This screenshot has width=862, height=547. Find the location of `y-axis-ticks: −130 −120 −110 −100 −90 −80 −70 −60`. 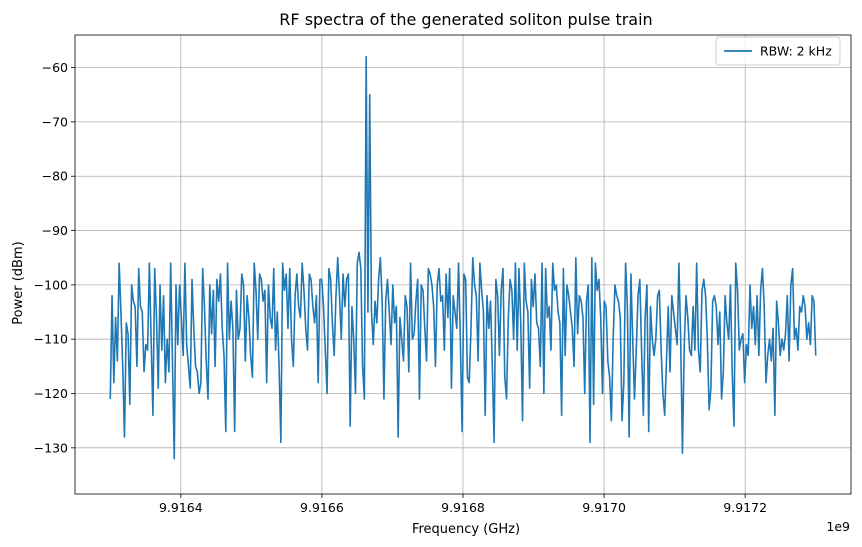

y-axis-ticks: −130 −120 −110 −100 −90 −80 −70 −60 is located at coordinates (54, 257).